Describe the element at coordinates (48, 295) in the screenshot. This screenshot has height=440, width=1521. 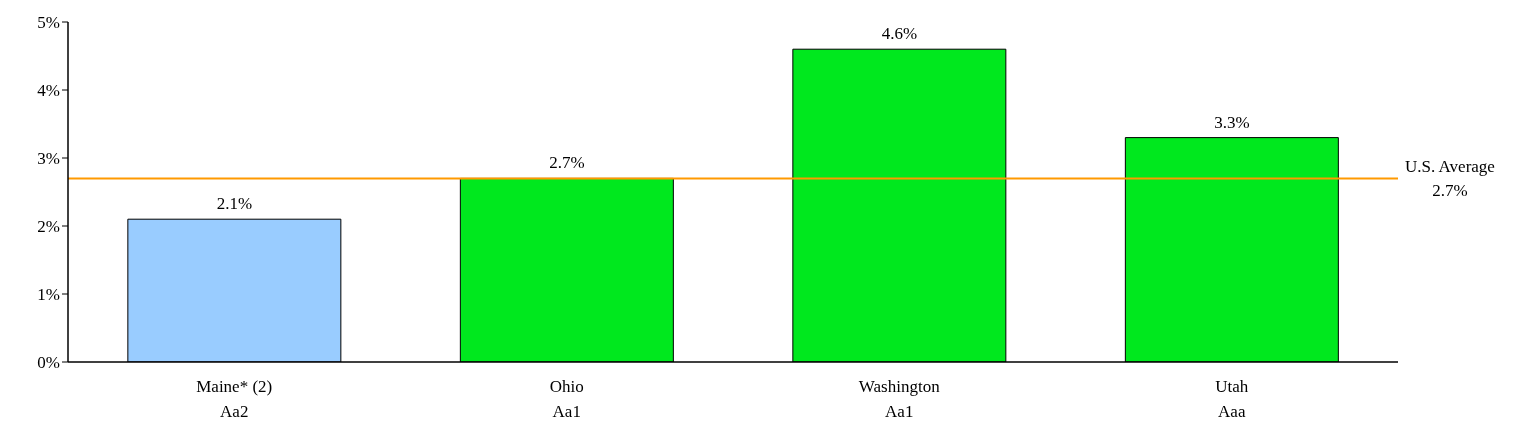
I see `y-tick-label: 1%` at that location.